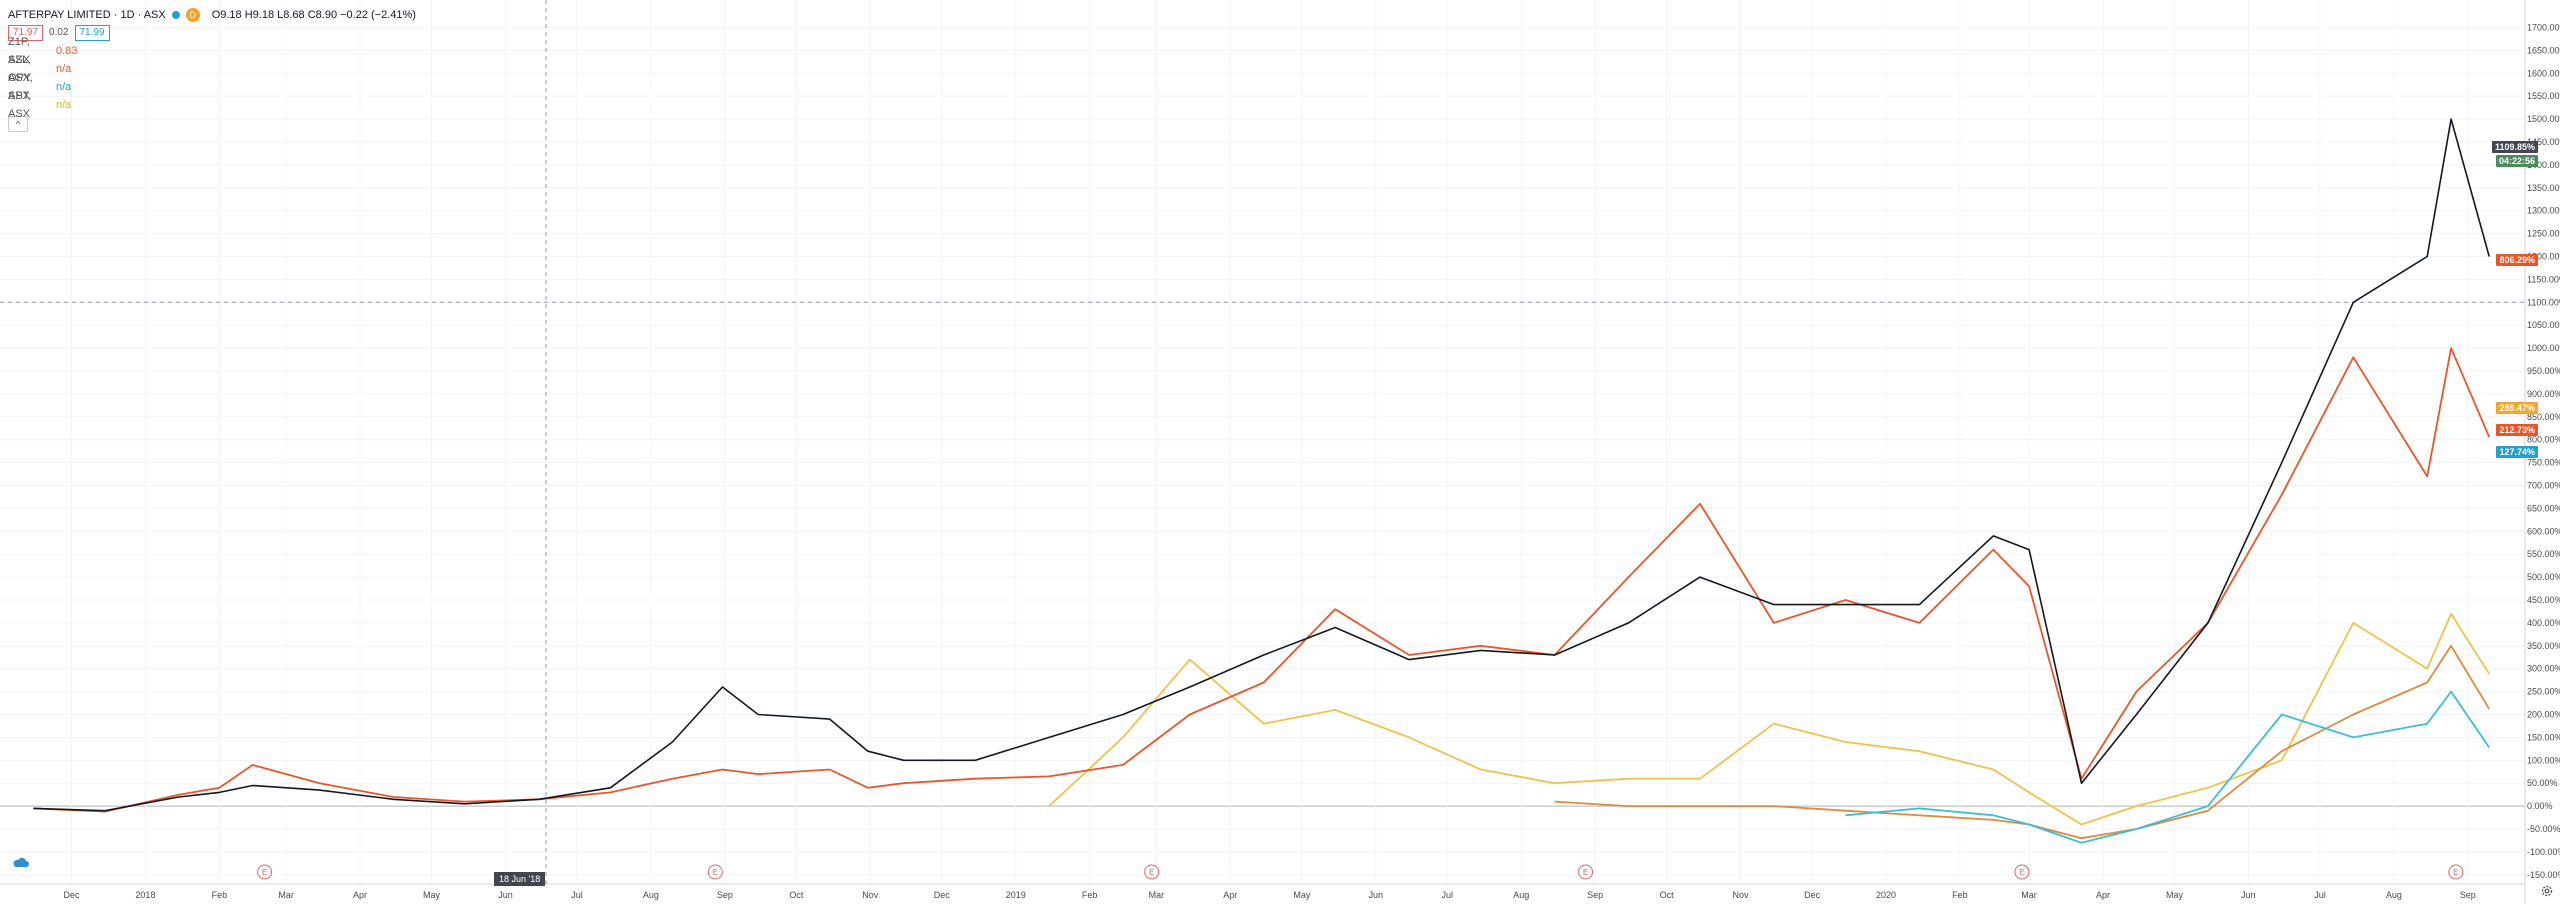 This screenshot has height=904, width=2560. What do you see at coordinates (2543, 119) in the screenshot?
I see `y-tick-label: 1500.00%` at bounding box center [2543, 119].